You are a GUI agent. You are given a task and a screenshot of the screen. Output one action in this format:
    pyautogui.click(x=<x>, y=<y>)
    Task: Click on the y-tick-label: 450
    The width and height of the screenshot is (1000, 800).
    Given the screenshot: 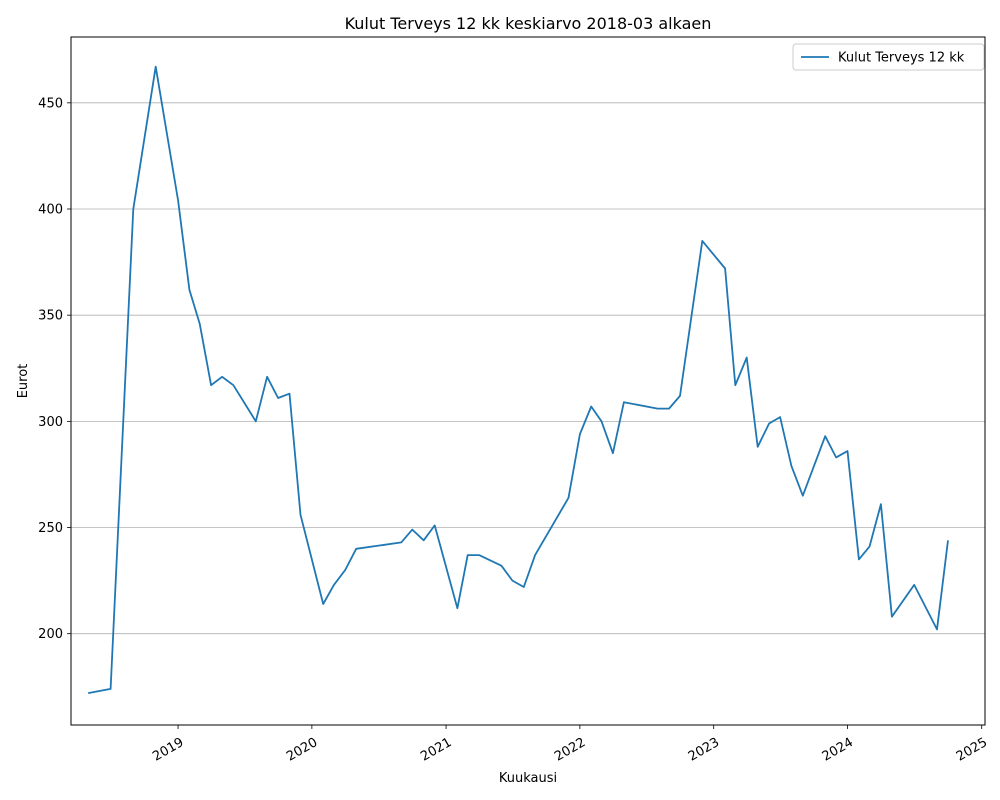 What is the action you would take?
    pyautogui.click(x=50, y=103)
    